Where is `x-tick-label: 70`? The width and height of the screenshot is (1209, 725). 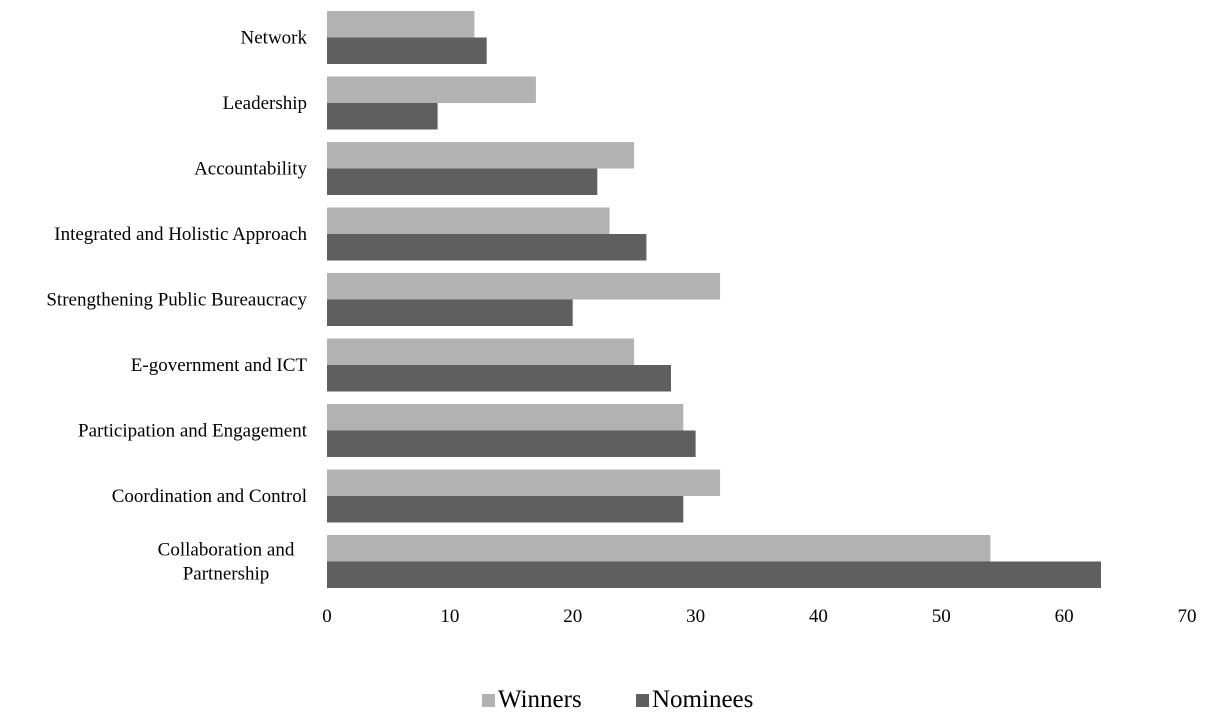 x-tick-label: 70 is located at coordinates (1187, 616).